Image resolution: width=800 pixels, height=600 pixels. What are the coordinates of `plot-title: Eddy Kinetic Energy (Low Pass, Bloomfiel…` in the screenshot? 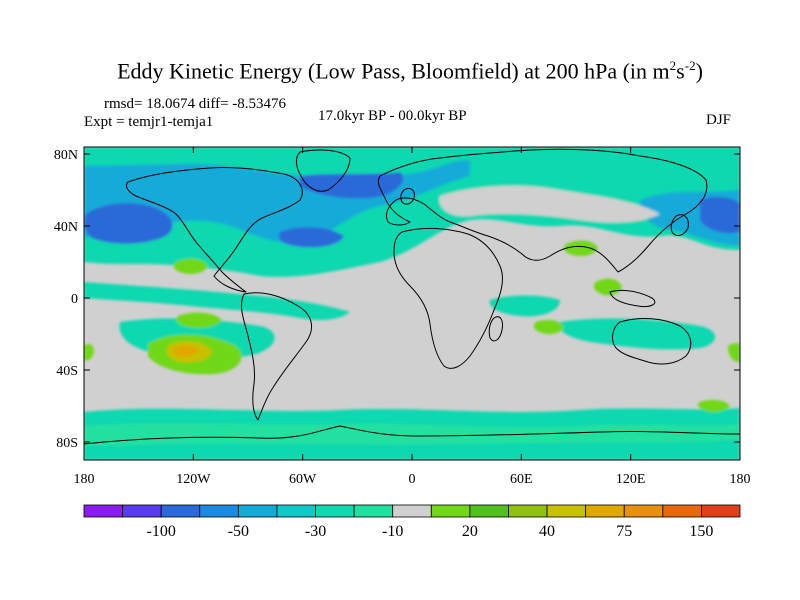 It's located at (410, 71).